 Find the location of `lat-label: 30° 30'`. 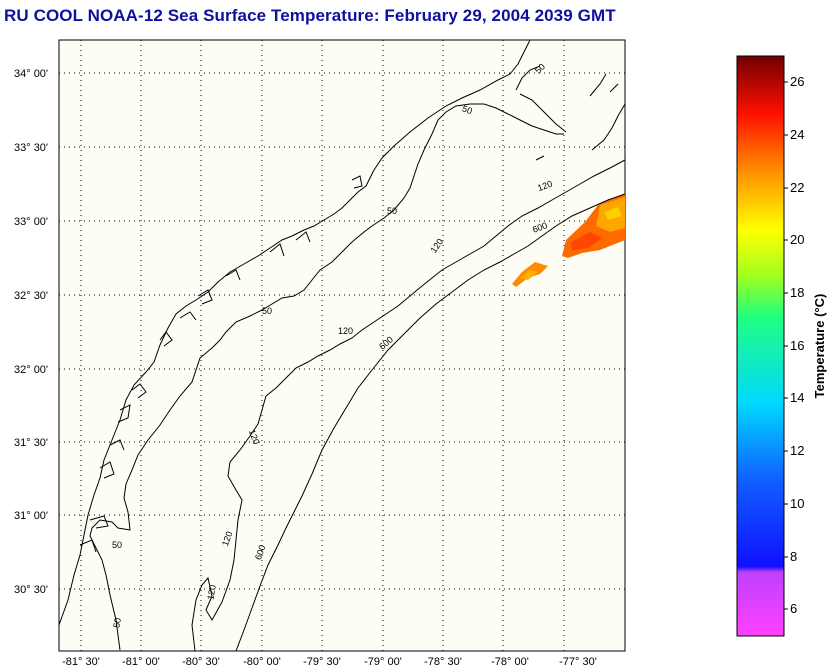

lat-label: 30° 30' is located at coordinates (31, 590).